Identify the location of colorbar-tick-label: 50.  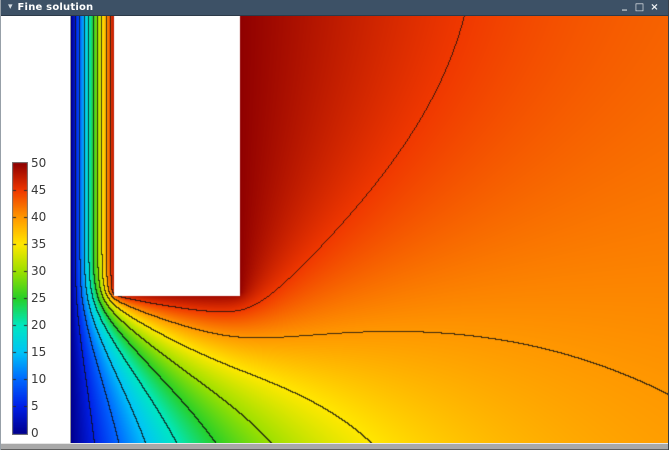
(39, 163).